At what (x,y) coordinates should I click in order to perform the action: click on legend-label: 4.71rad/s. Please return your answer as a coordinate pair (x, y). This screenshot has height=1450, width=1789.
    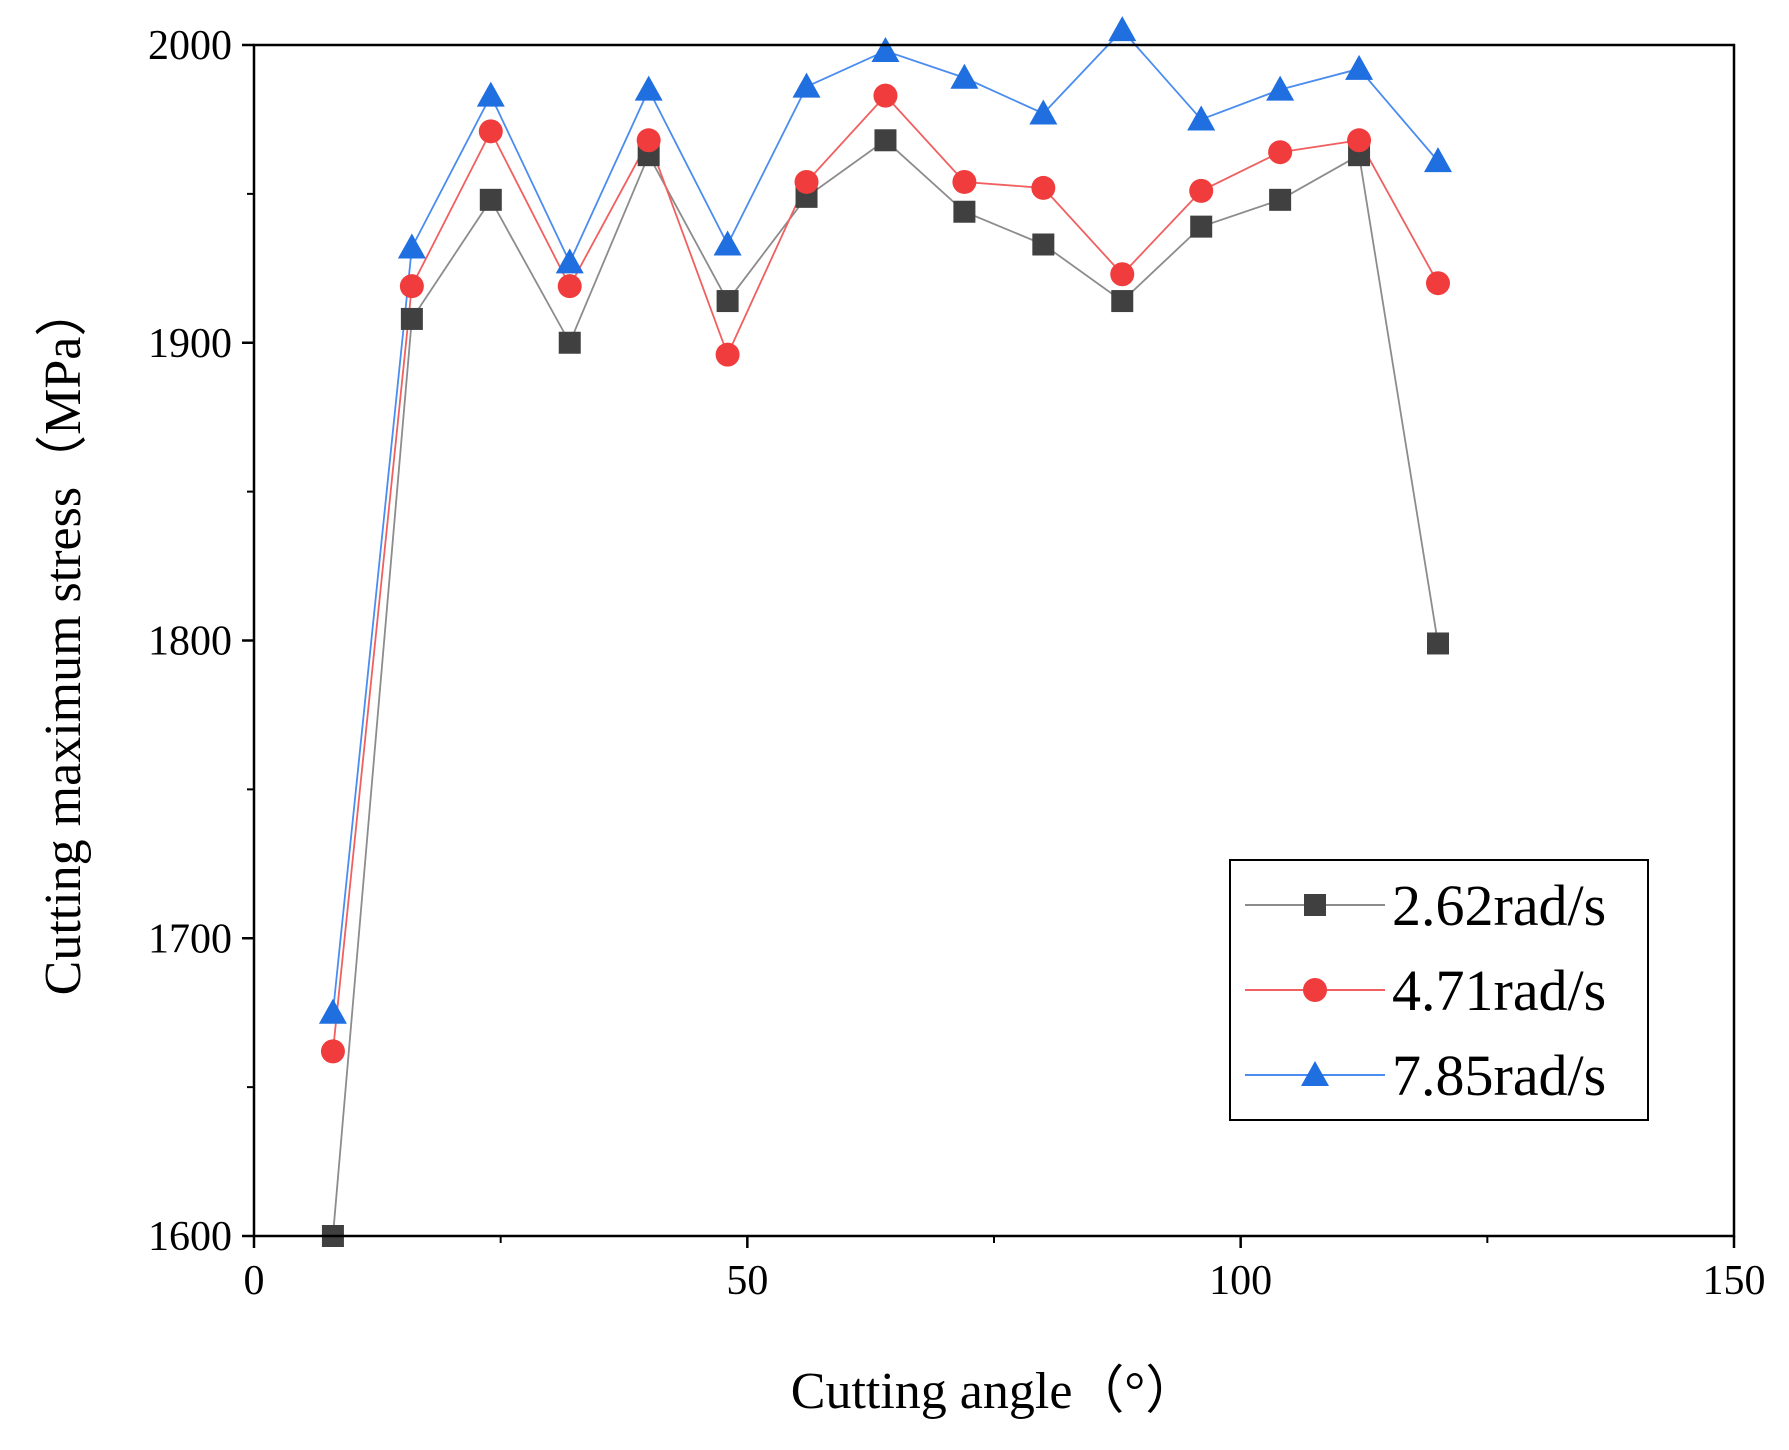
    Looking at the image, I should click on (1499, 990).